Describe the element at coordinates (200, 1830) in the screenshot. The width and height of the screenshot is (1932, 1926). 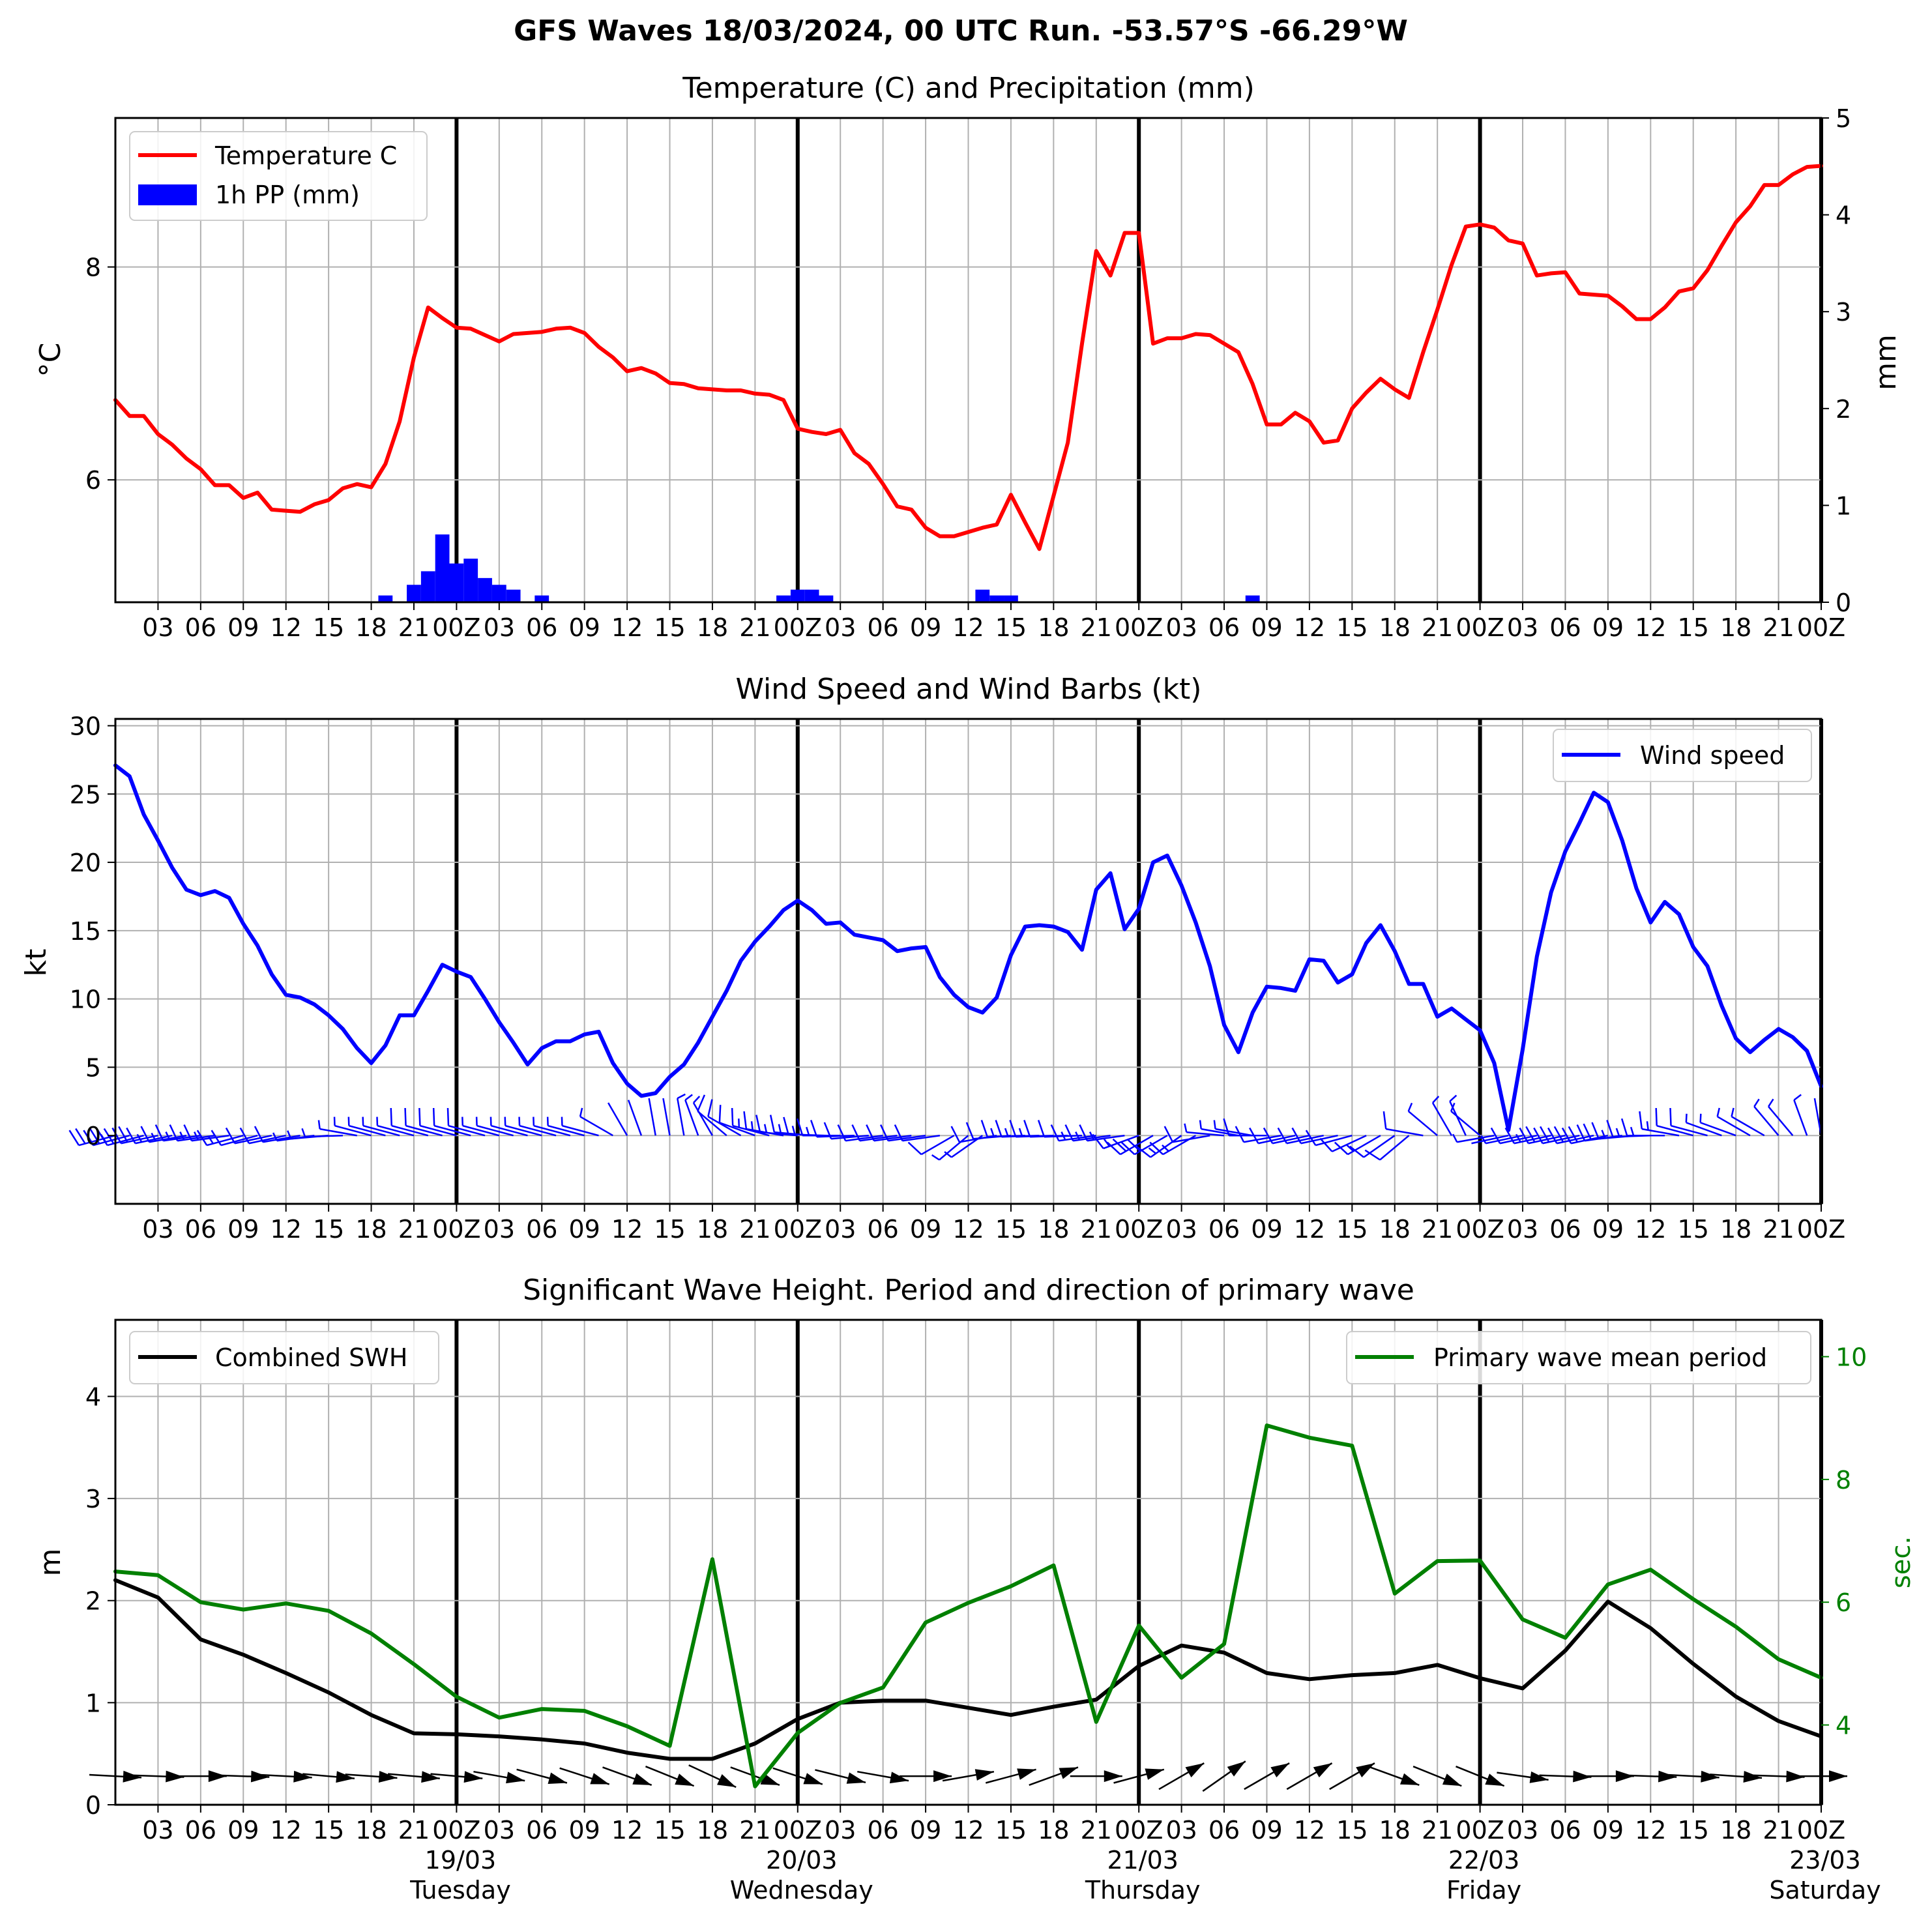
I see `wave-x-tick-label: 06` at that location.